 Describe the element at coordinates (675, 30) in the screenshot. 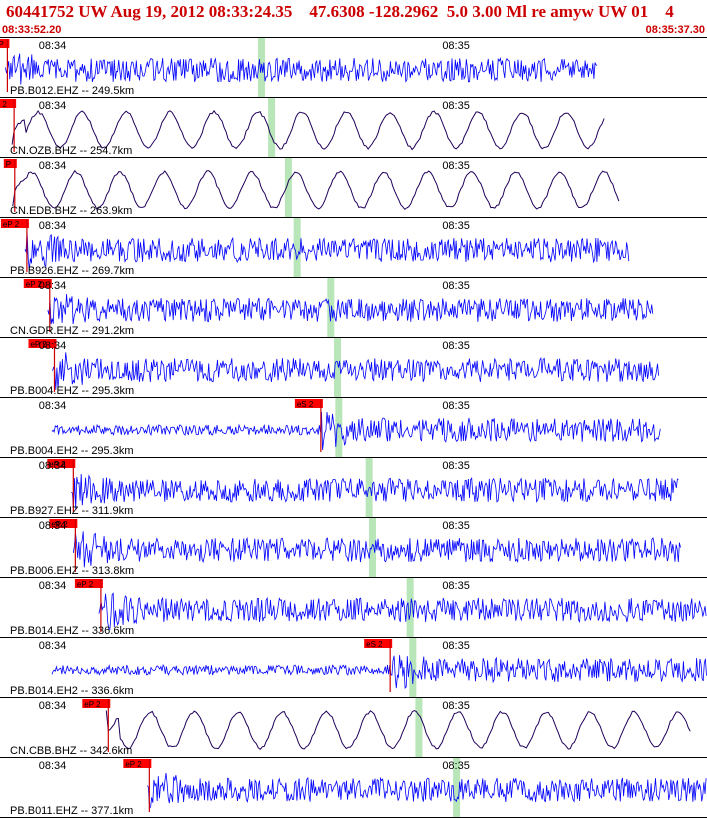

I see `window-end-time: 08:35:37.30` at that location.